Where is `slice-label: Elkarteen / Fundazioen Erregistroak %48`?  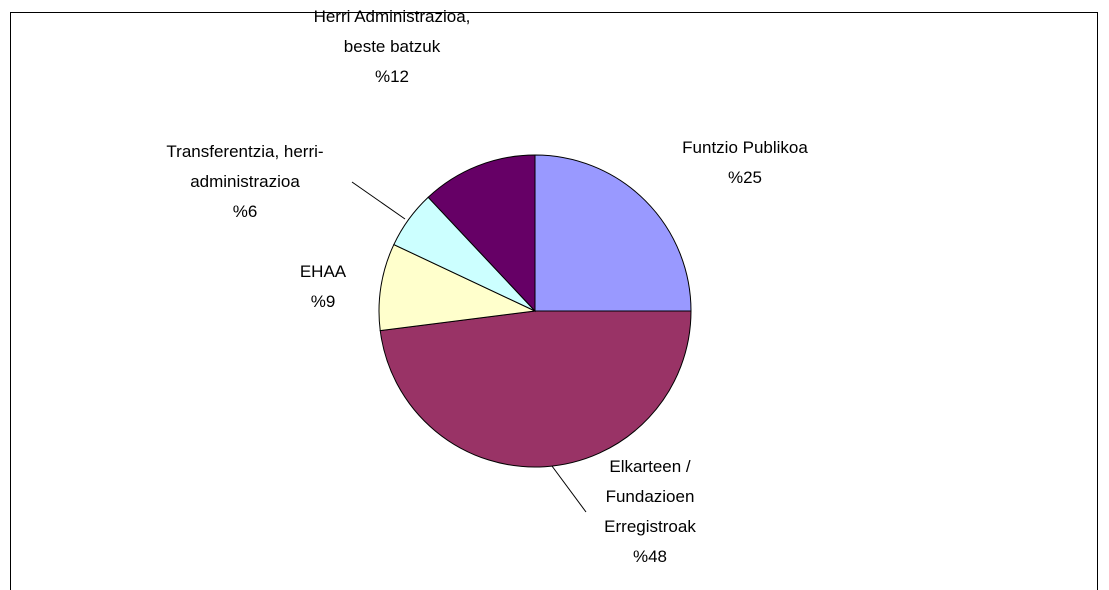 slice-label: Elkarteen / Fundazioen Erregistroak %48 is located at coordinates (650, 512).